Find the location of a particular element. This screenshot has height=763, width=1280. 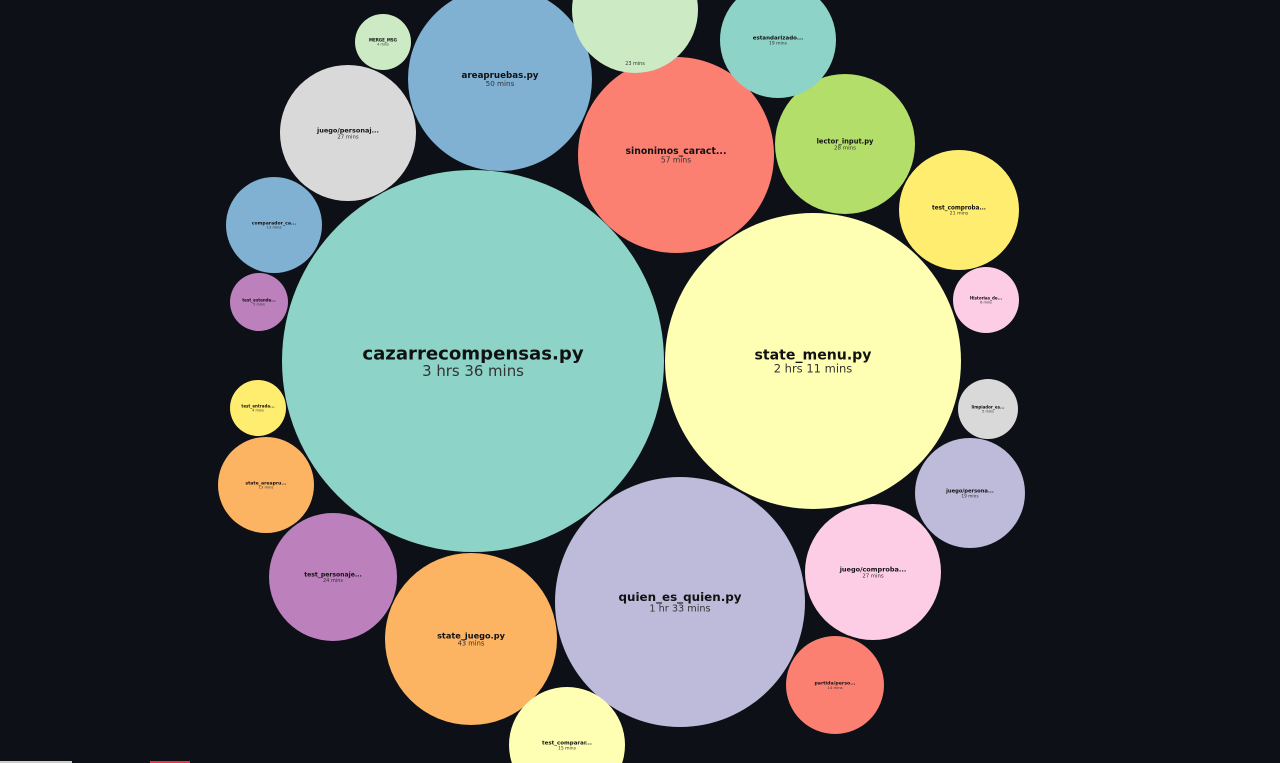

bubble-juego-comproba: juego/comproba...27 mins is located at coordinates (873, 572).